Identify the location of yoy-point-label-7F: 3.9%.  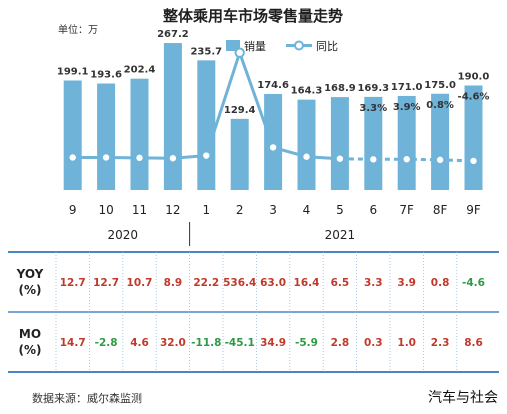
(407, 107).